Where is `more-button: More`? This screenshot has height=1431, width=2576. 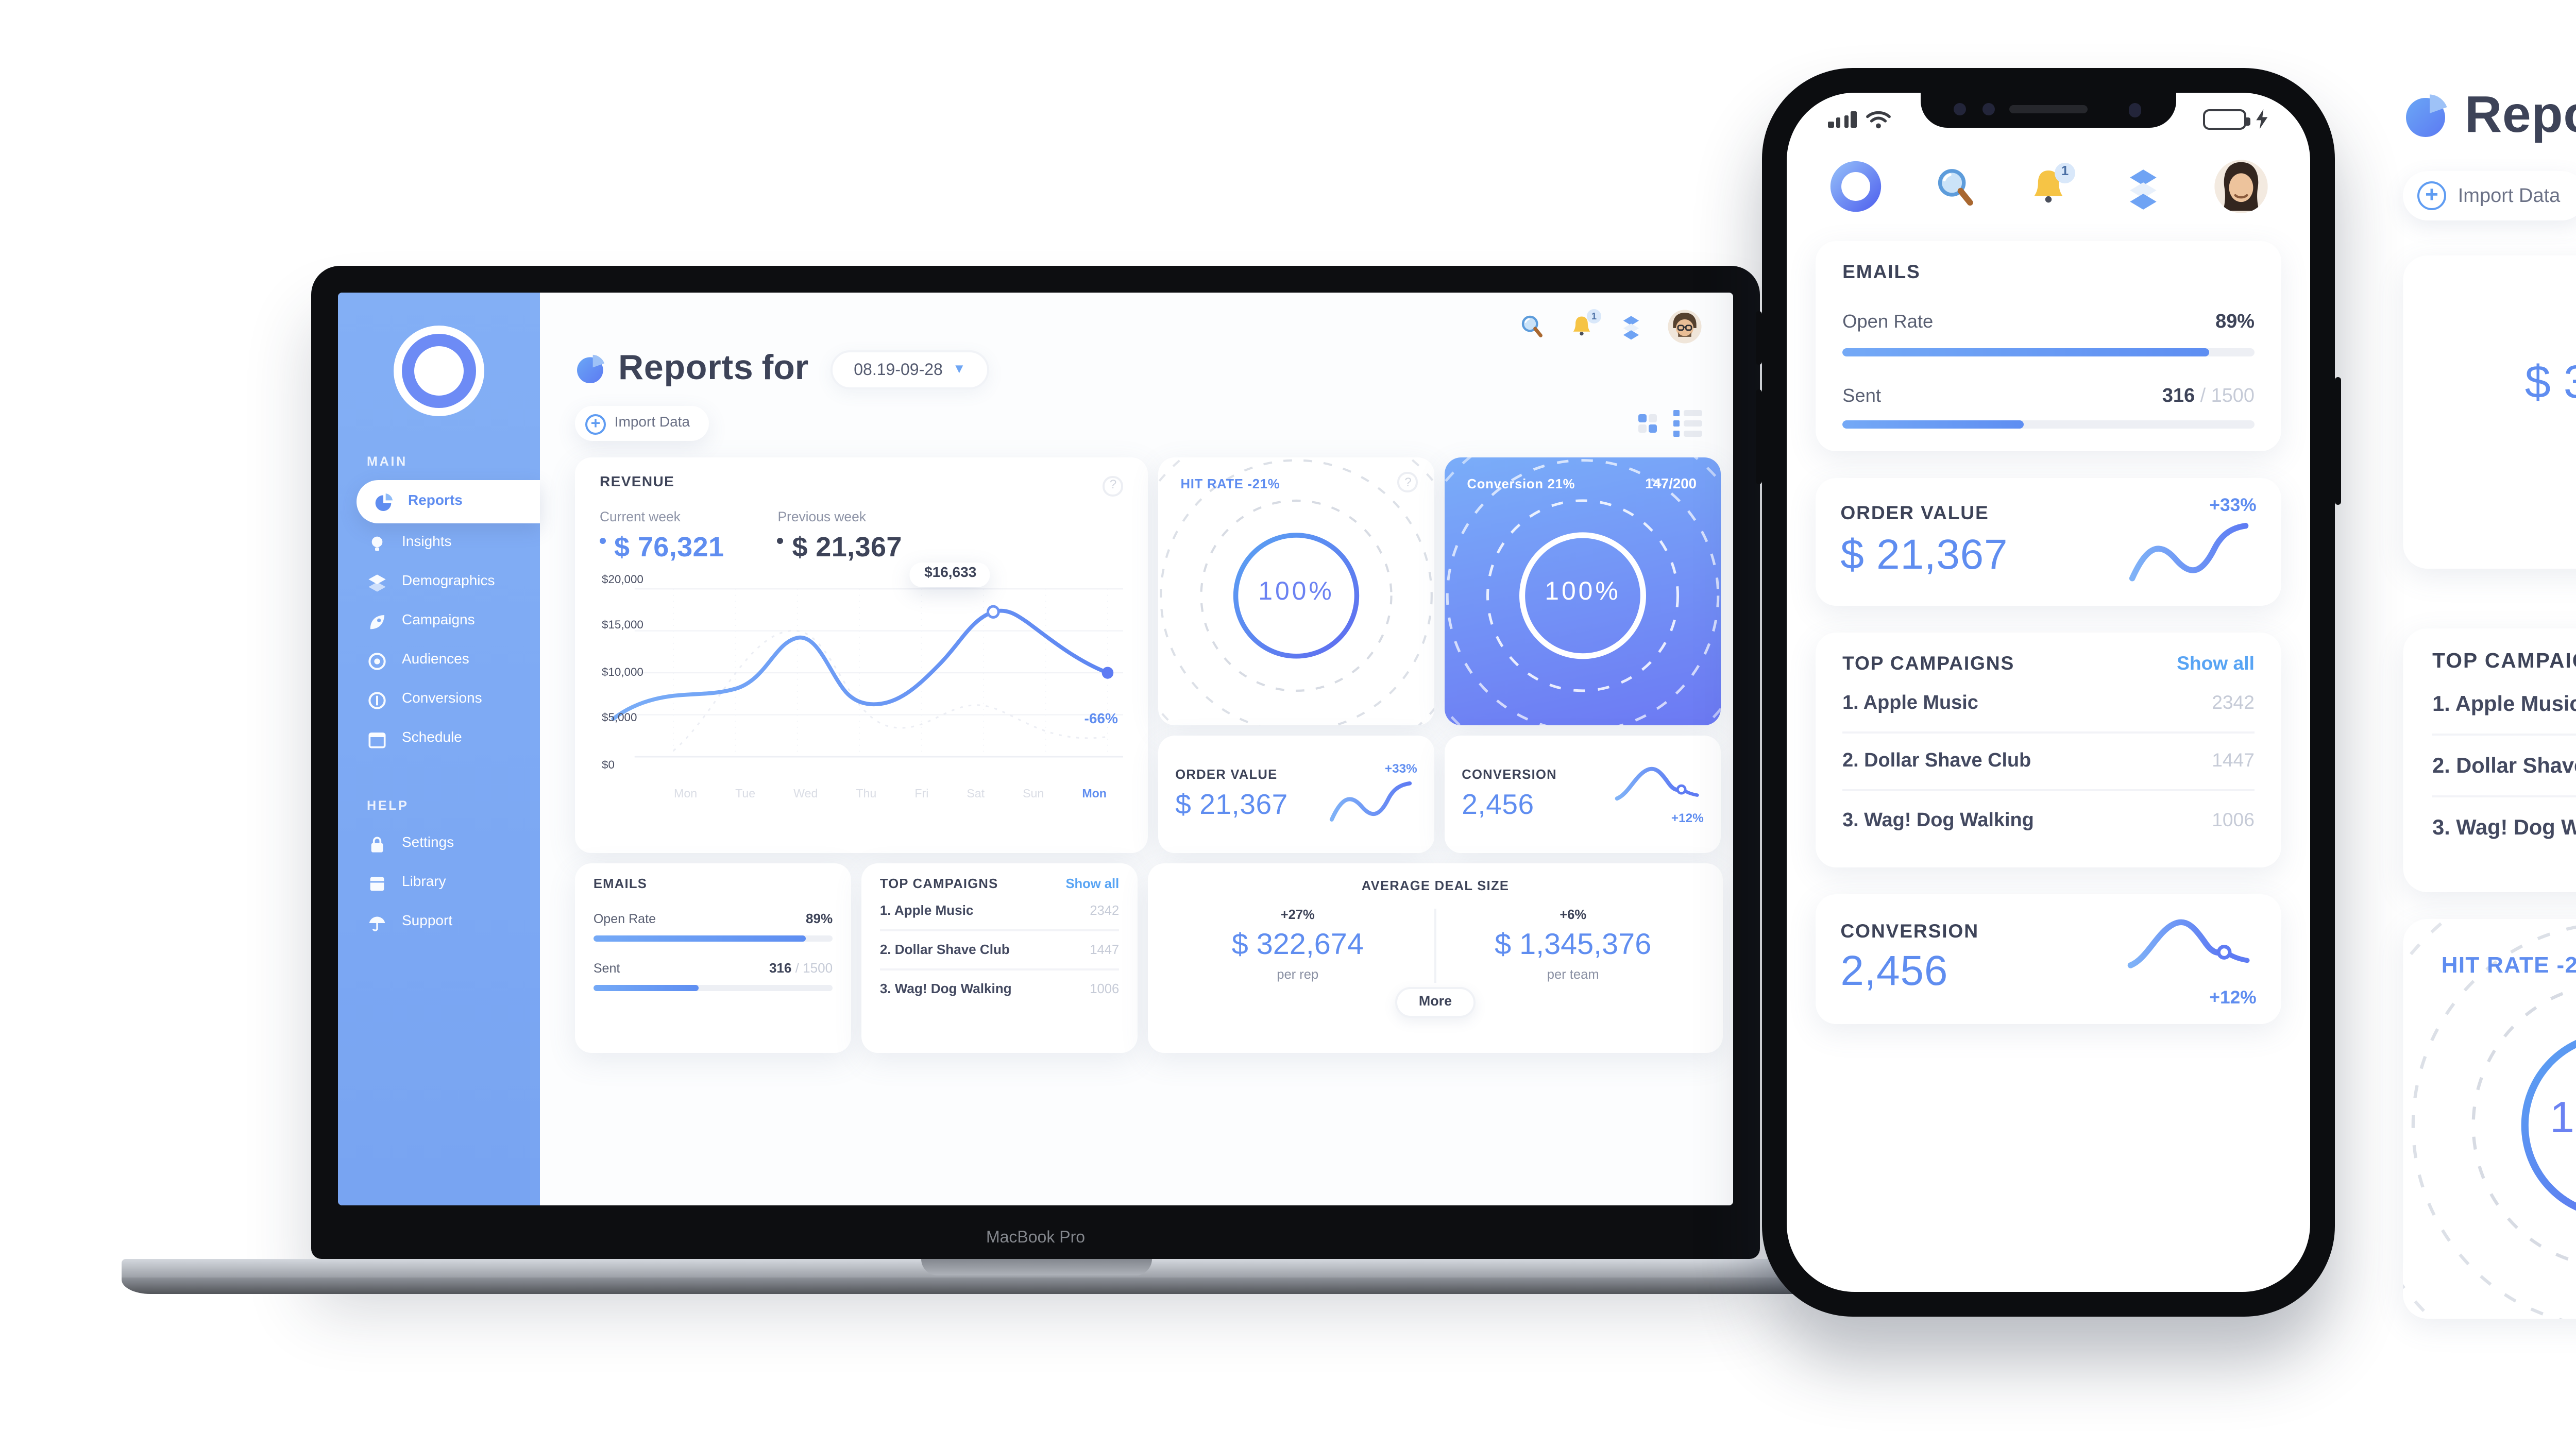
more-button: More is located at coordinates (1435, 1002).